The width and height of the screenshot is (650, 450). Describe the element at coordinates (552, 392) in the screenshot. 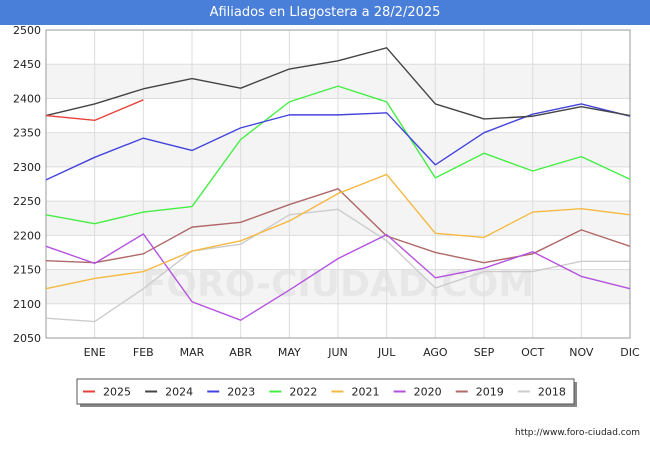

I see `legend-label-2018: 2018` at that location.